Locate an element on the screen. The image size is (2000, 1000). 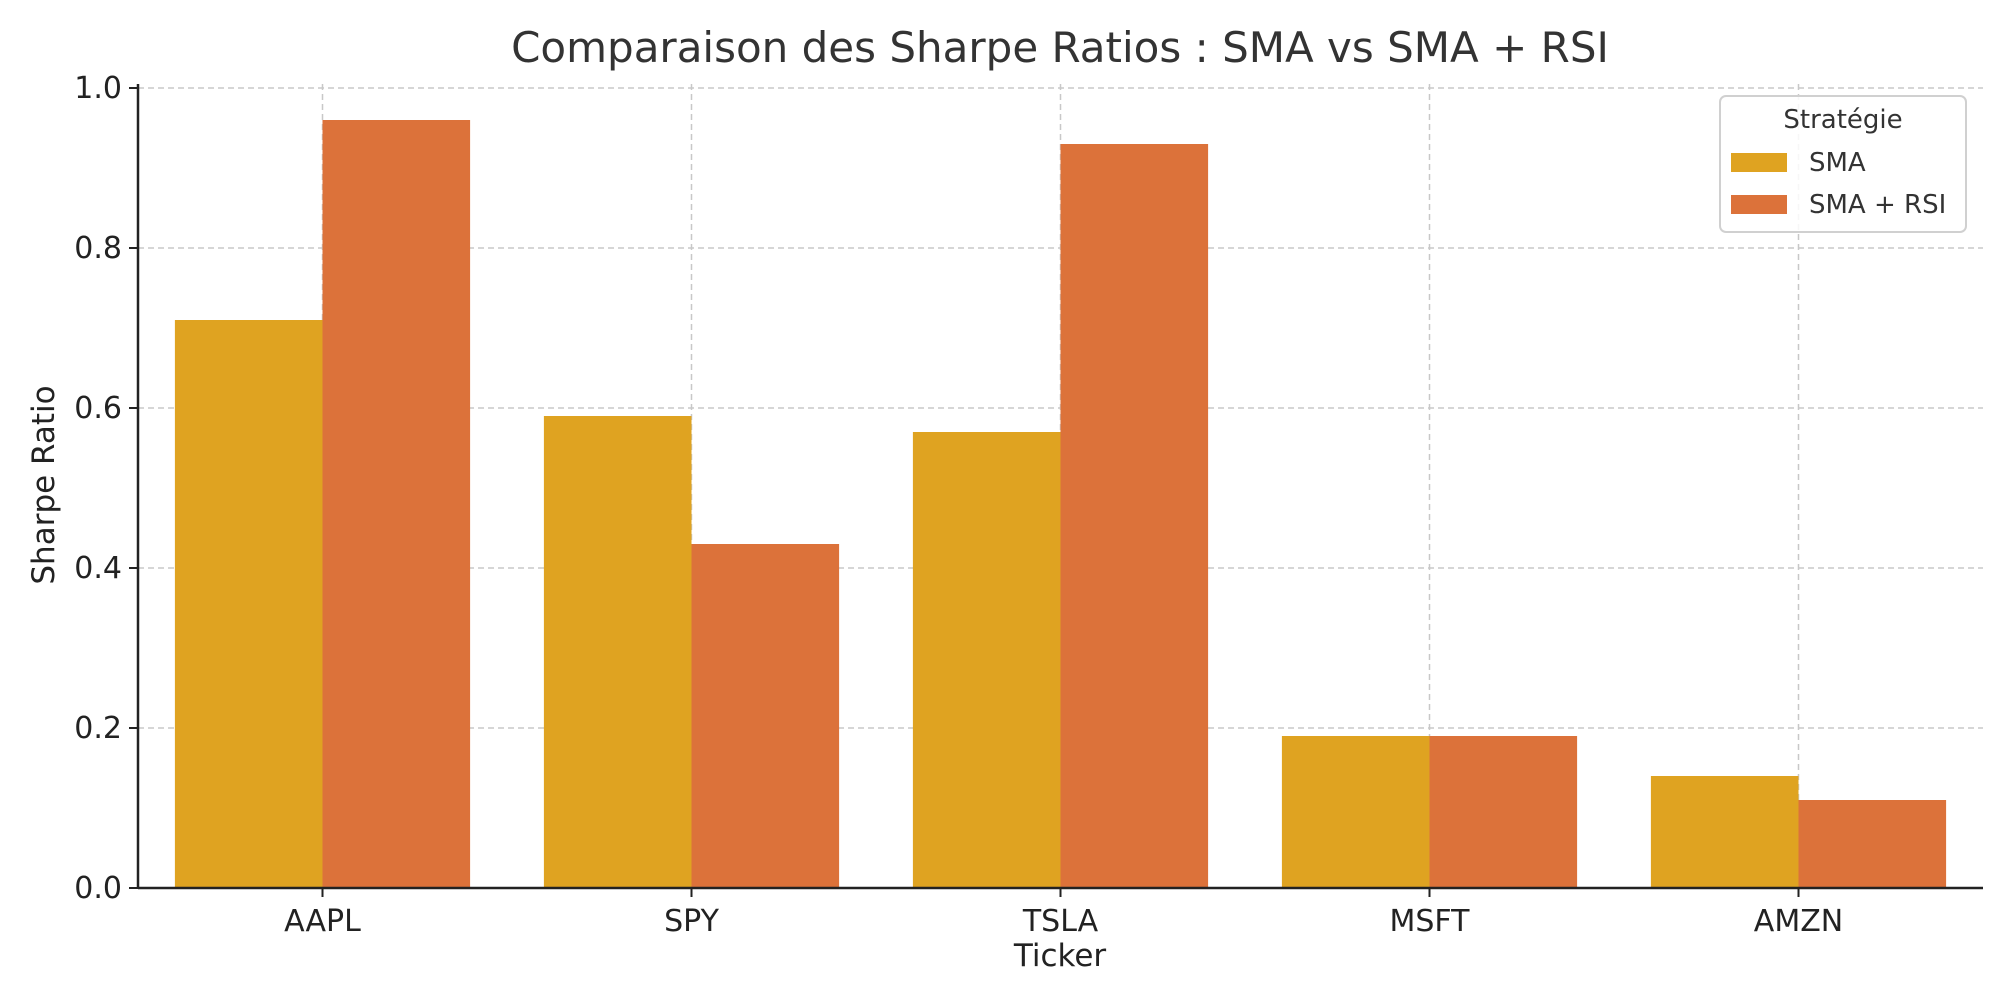
x-axis-label: Ticker is located at coordinates (1060, 956).